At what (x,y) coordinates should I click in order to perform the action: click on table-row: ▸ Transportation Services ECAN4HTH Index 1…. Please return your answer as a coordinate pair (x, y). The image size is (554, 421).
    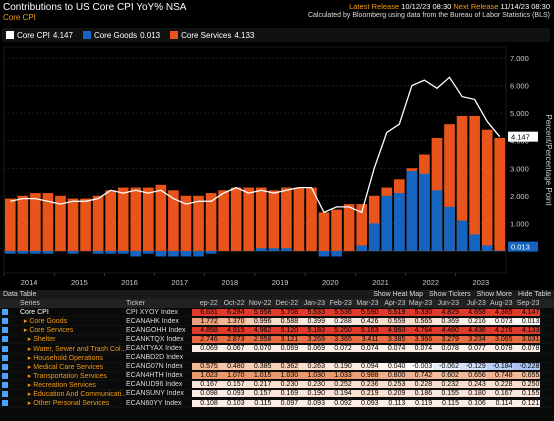
    Looking at the image, I should click on (277, 376).